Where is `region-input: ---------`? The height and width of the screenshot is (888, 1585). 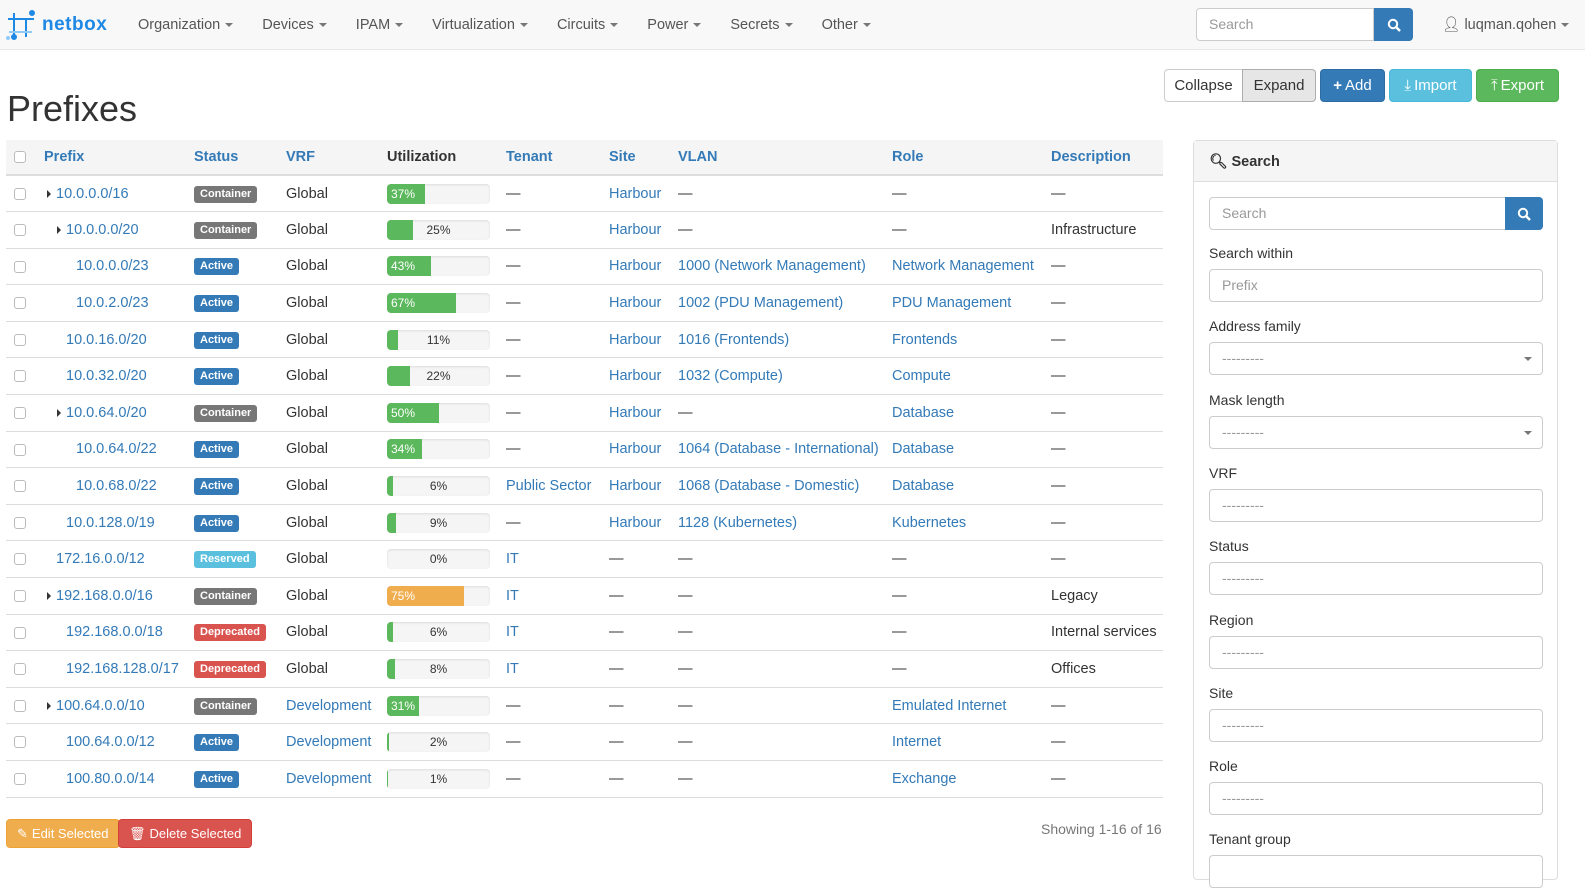 region-input: --------- is located at coordinates (1376, 652).